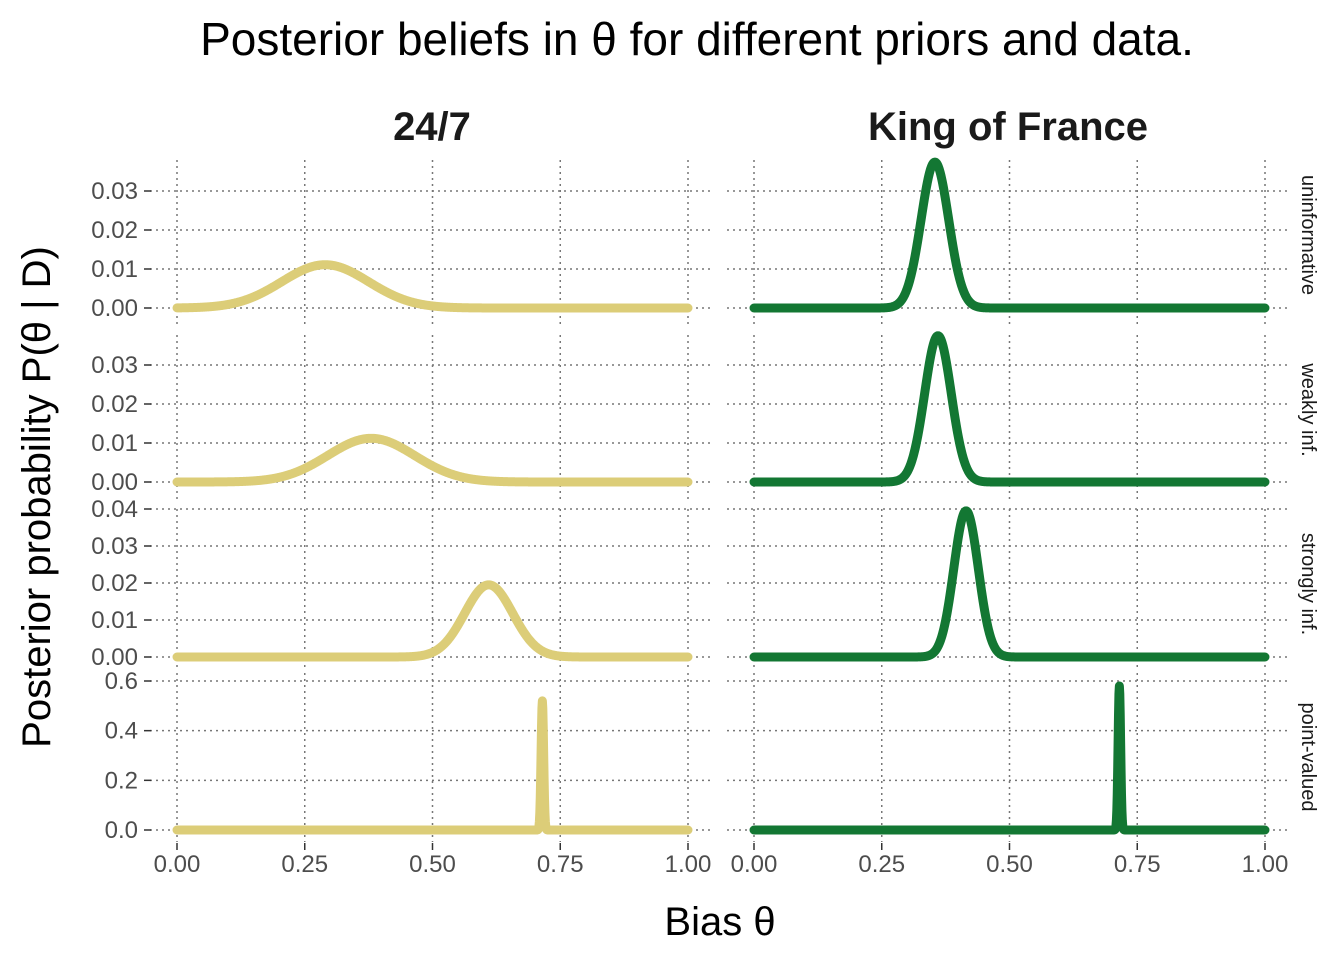 The width and height of the screenshot is (1344, 960). Describe the element at coordinates (719, 922) in the screenshot. I see `x-axis-title: Bias θ` at that location.